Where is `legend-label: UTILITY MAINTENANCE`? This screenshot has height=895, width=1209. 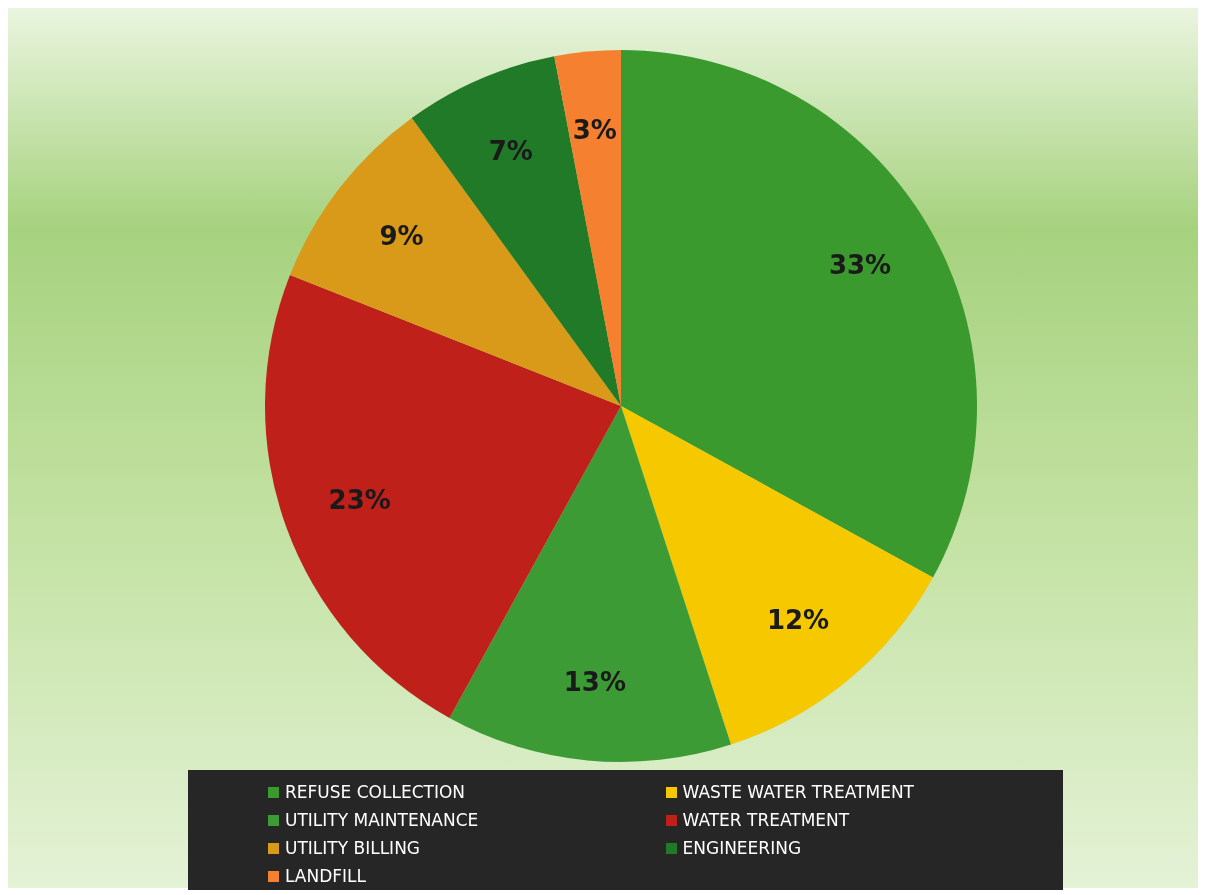
legend-label: UTILITY MAINTENANCE is located at coordinates (382, 820).